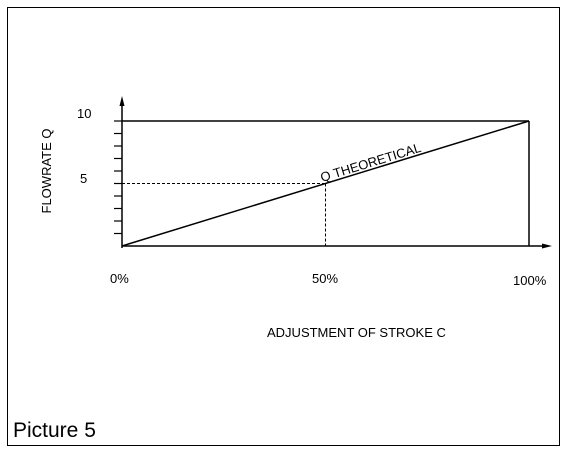 This screenshot has height=453, width=570. Describe the element at coordinates (325, 278) in the screenshot. I see `x-tick-label-50: 50%` at that location.